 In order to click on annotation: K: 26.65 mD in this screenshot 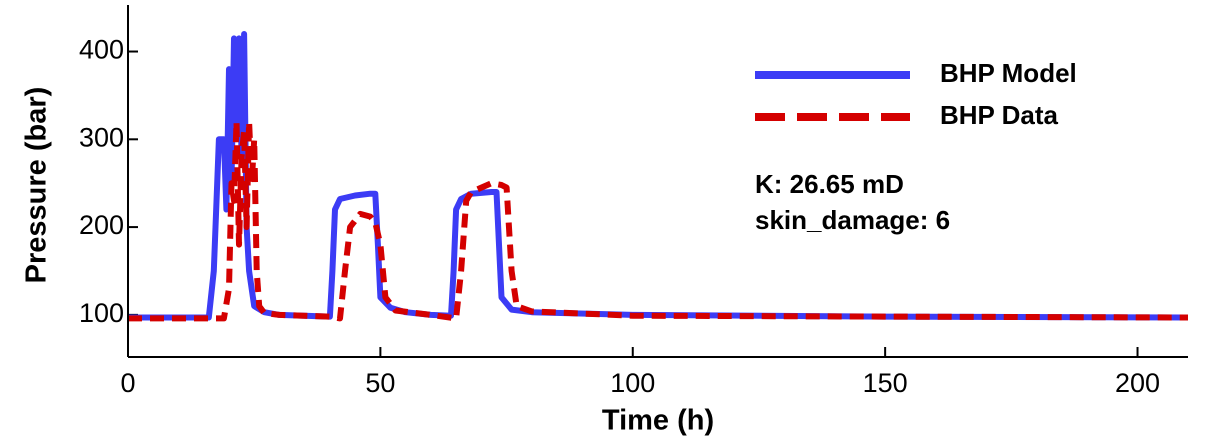, I will do `click(829, 184)`.